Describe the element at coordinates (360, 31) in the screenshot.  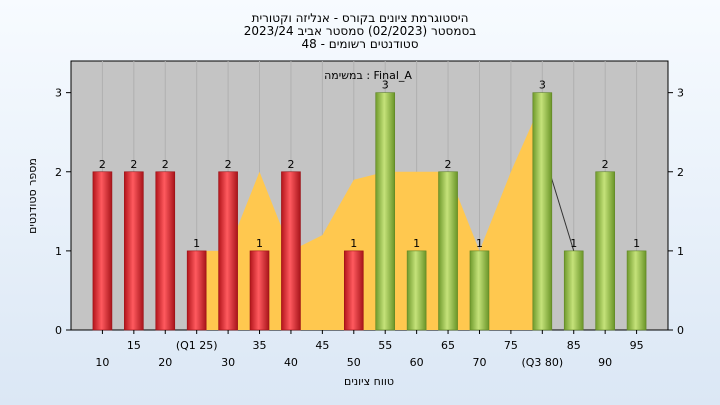
I see `chart-title-line: בסמסטר (02/2023) סמסטר אביב 2023/24` at that location.